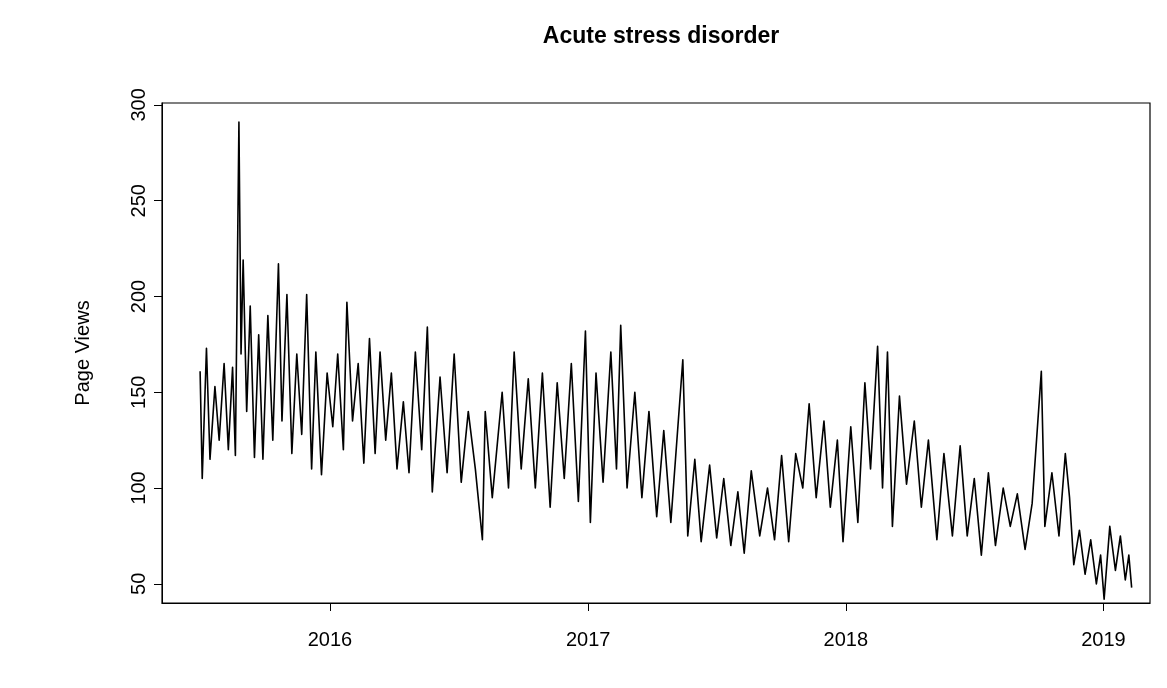  Describe the element at coordinates (846, 639) in the screenshot. I see `x-tick-label: 2018` at that location.